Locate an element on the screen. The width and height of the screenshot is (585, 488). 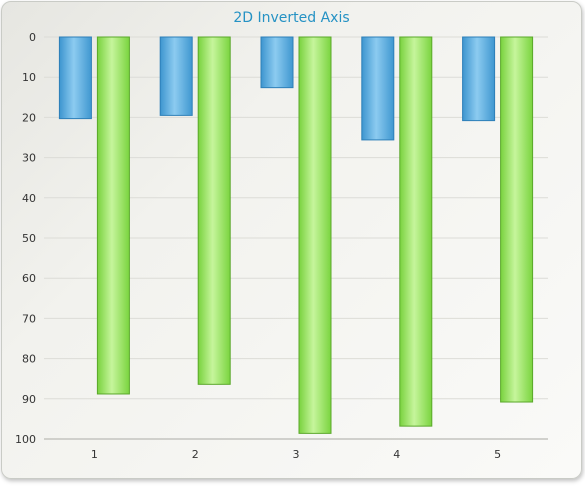
y-tick-label: 80 is located at coordinates (29, 359).